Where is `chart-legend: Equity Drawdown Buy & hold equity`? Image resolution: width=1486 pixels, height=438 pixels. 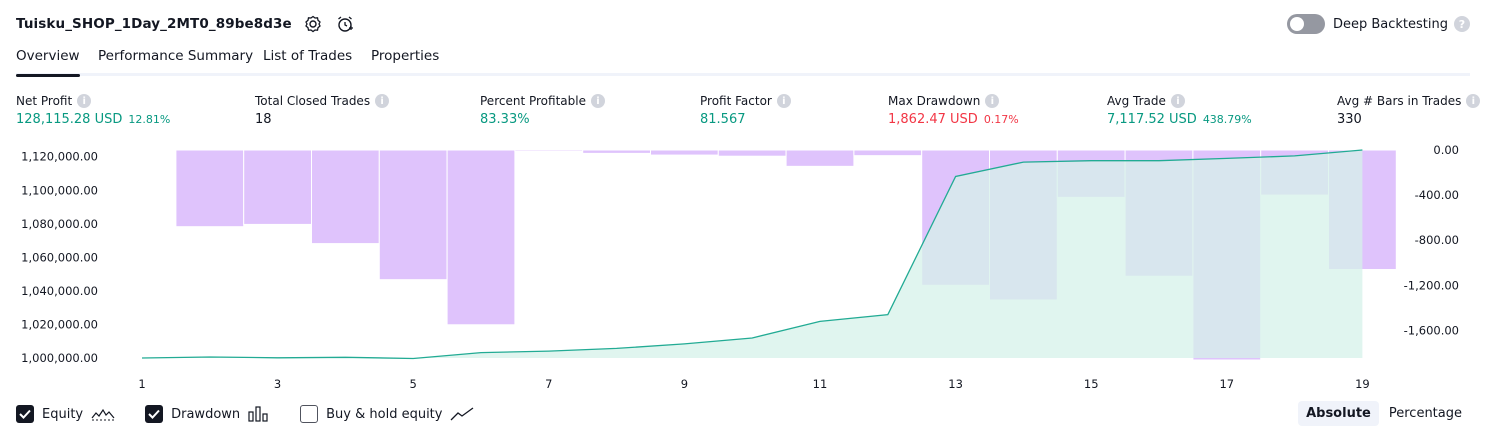
chart-legend: Equity Drawdown Buy & hold equity is located at coordinates (260, 414).